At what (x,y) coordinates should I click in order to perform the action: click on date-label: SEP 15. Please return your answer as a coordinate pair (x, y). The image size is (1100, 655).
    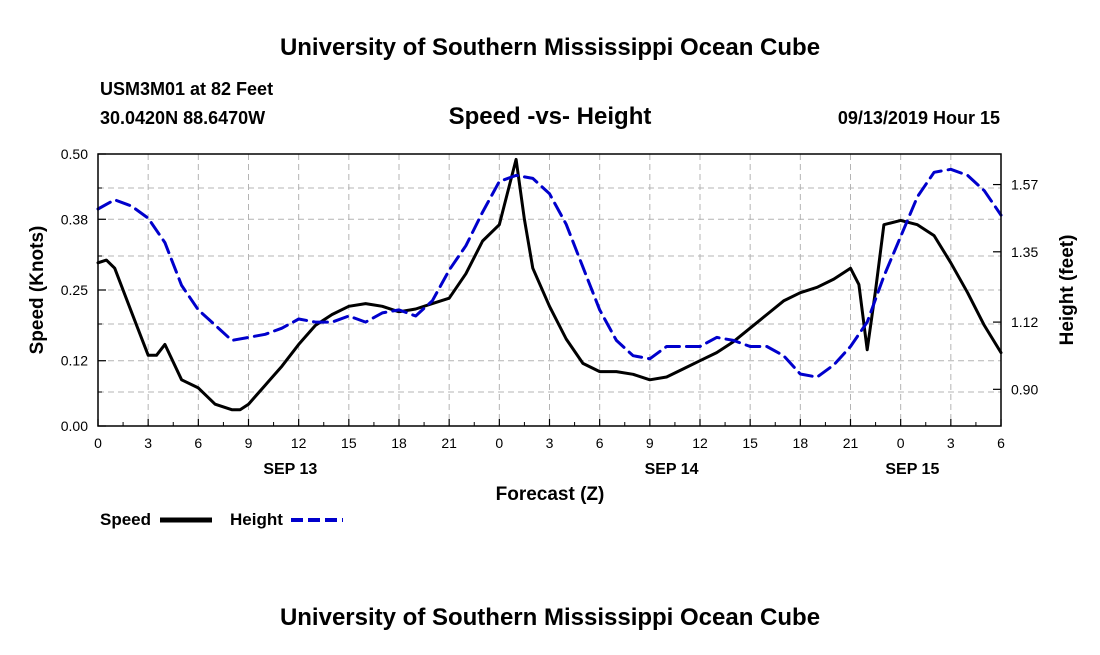
    Looking at the image, I should click on (912, 469).